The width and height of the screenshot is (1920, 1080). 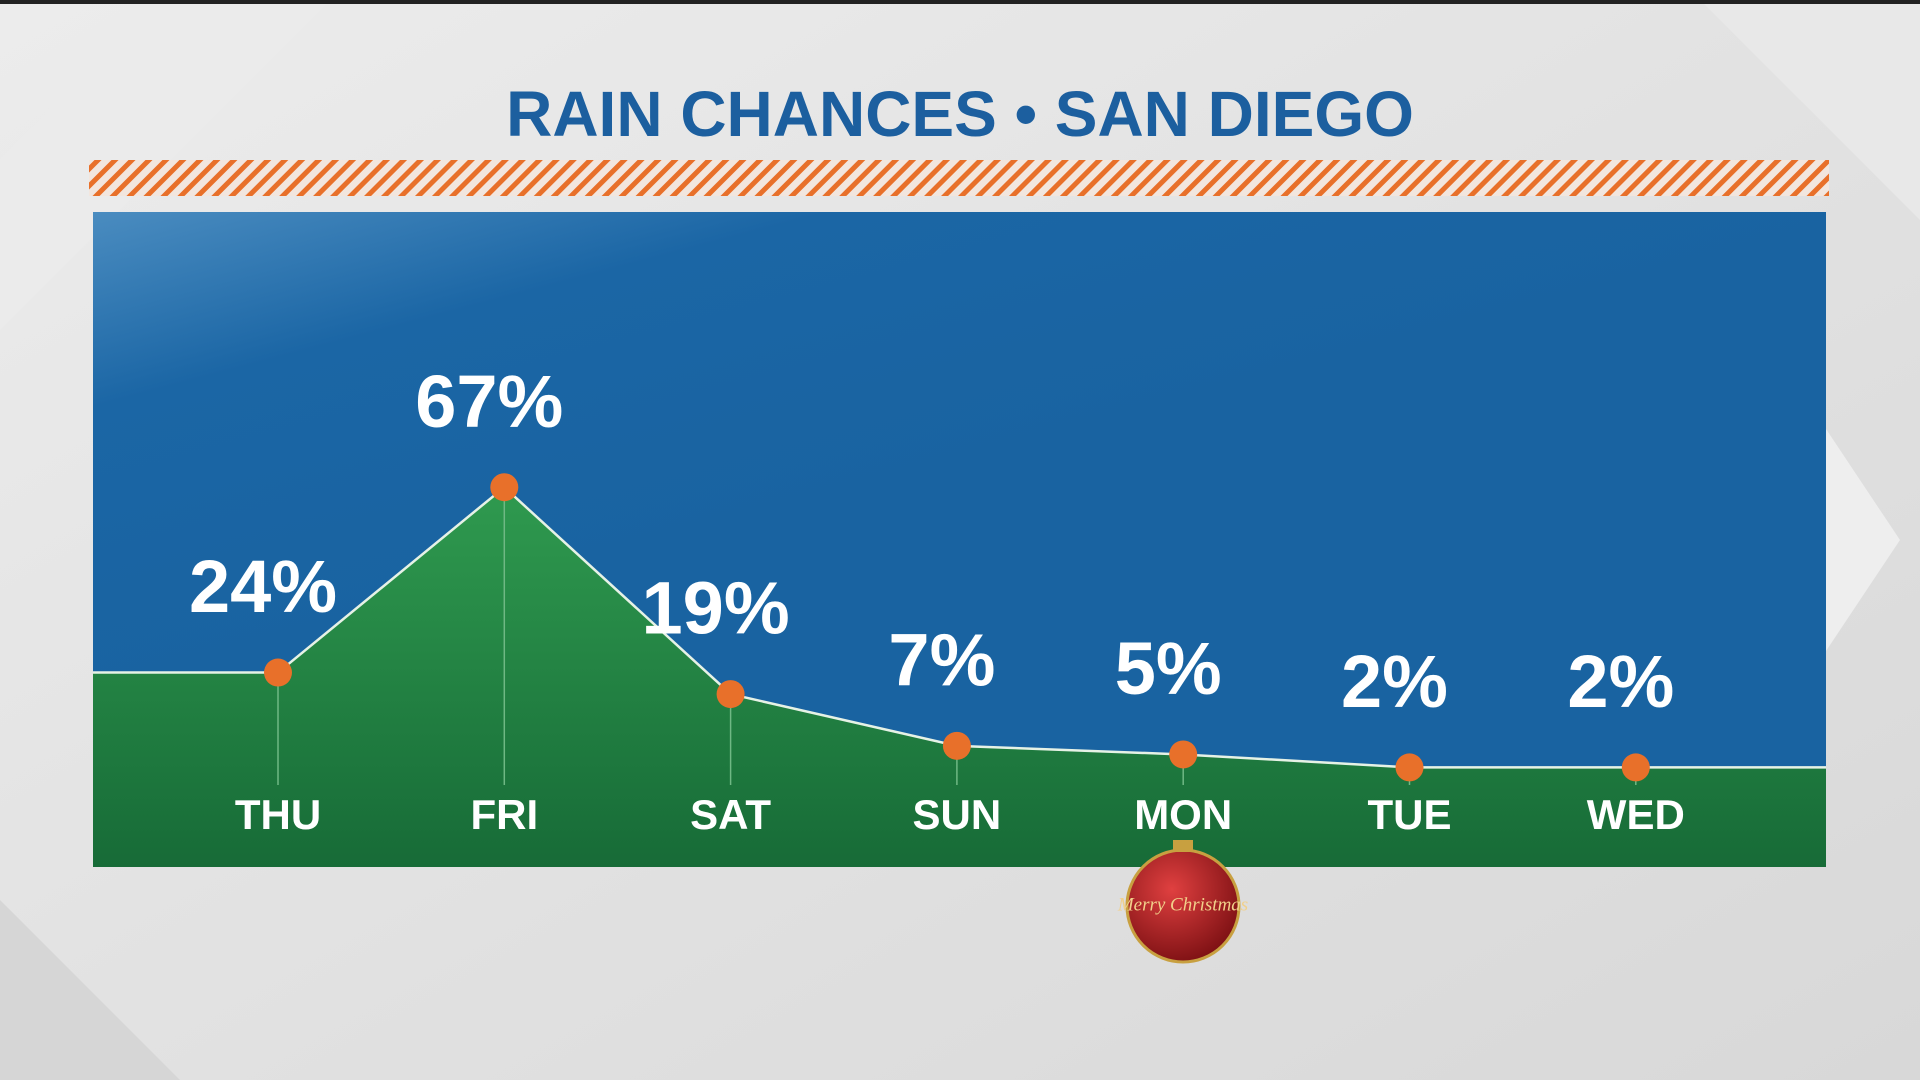 What do you see at coordinates (263, 586) in the screenshot?
I see `value-label: 24%` at bounding box center [263, 586].